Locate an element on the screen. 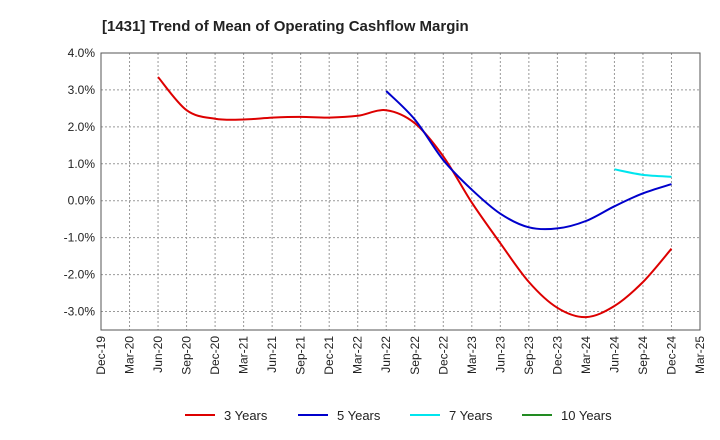  x-tick-label: Sep-22 is located at coordinates (415, 355).